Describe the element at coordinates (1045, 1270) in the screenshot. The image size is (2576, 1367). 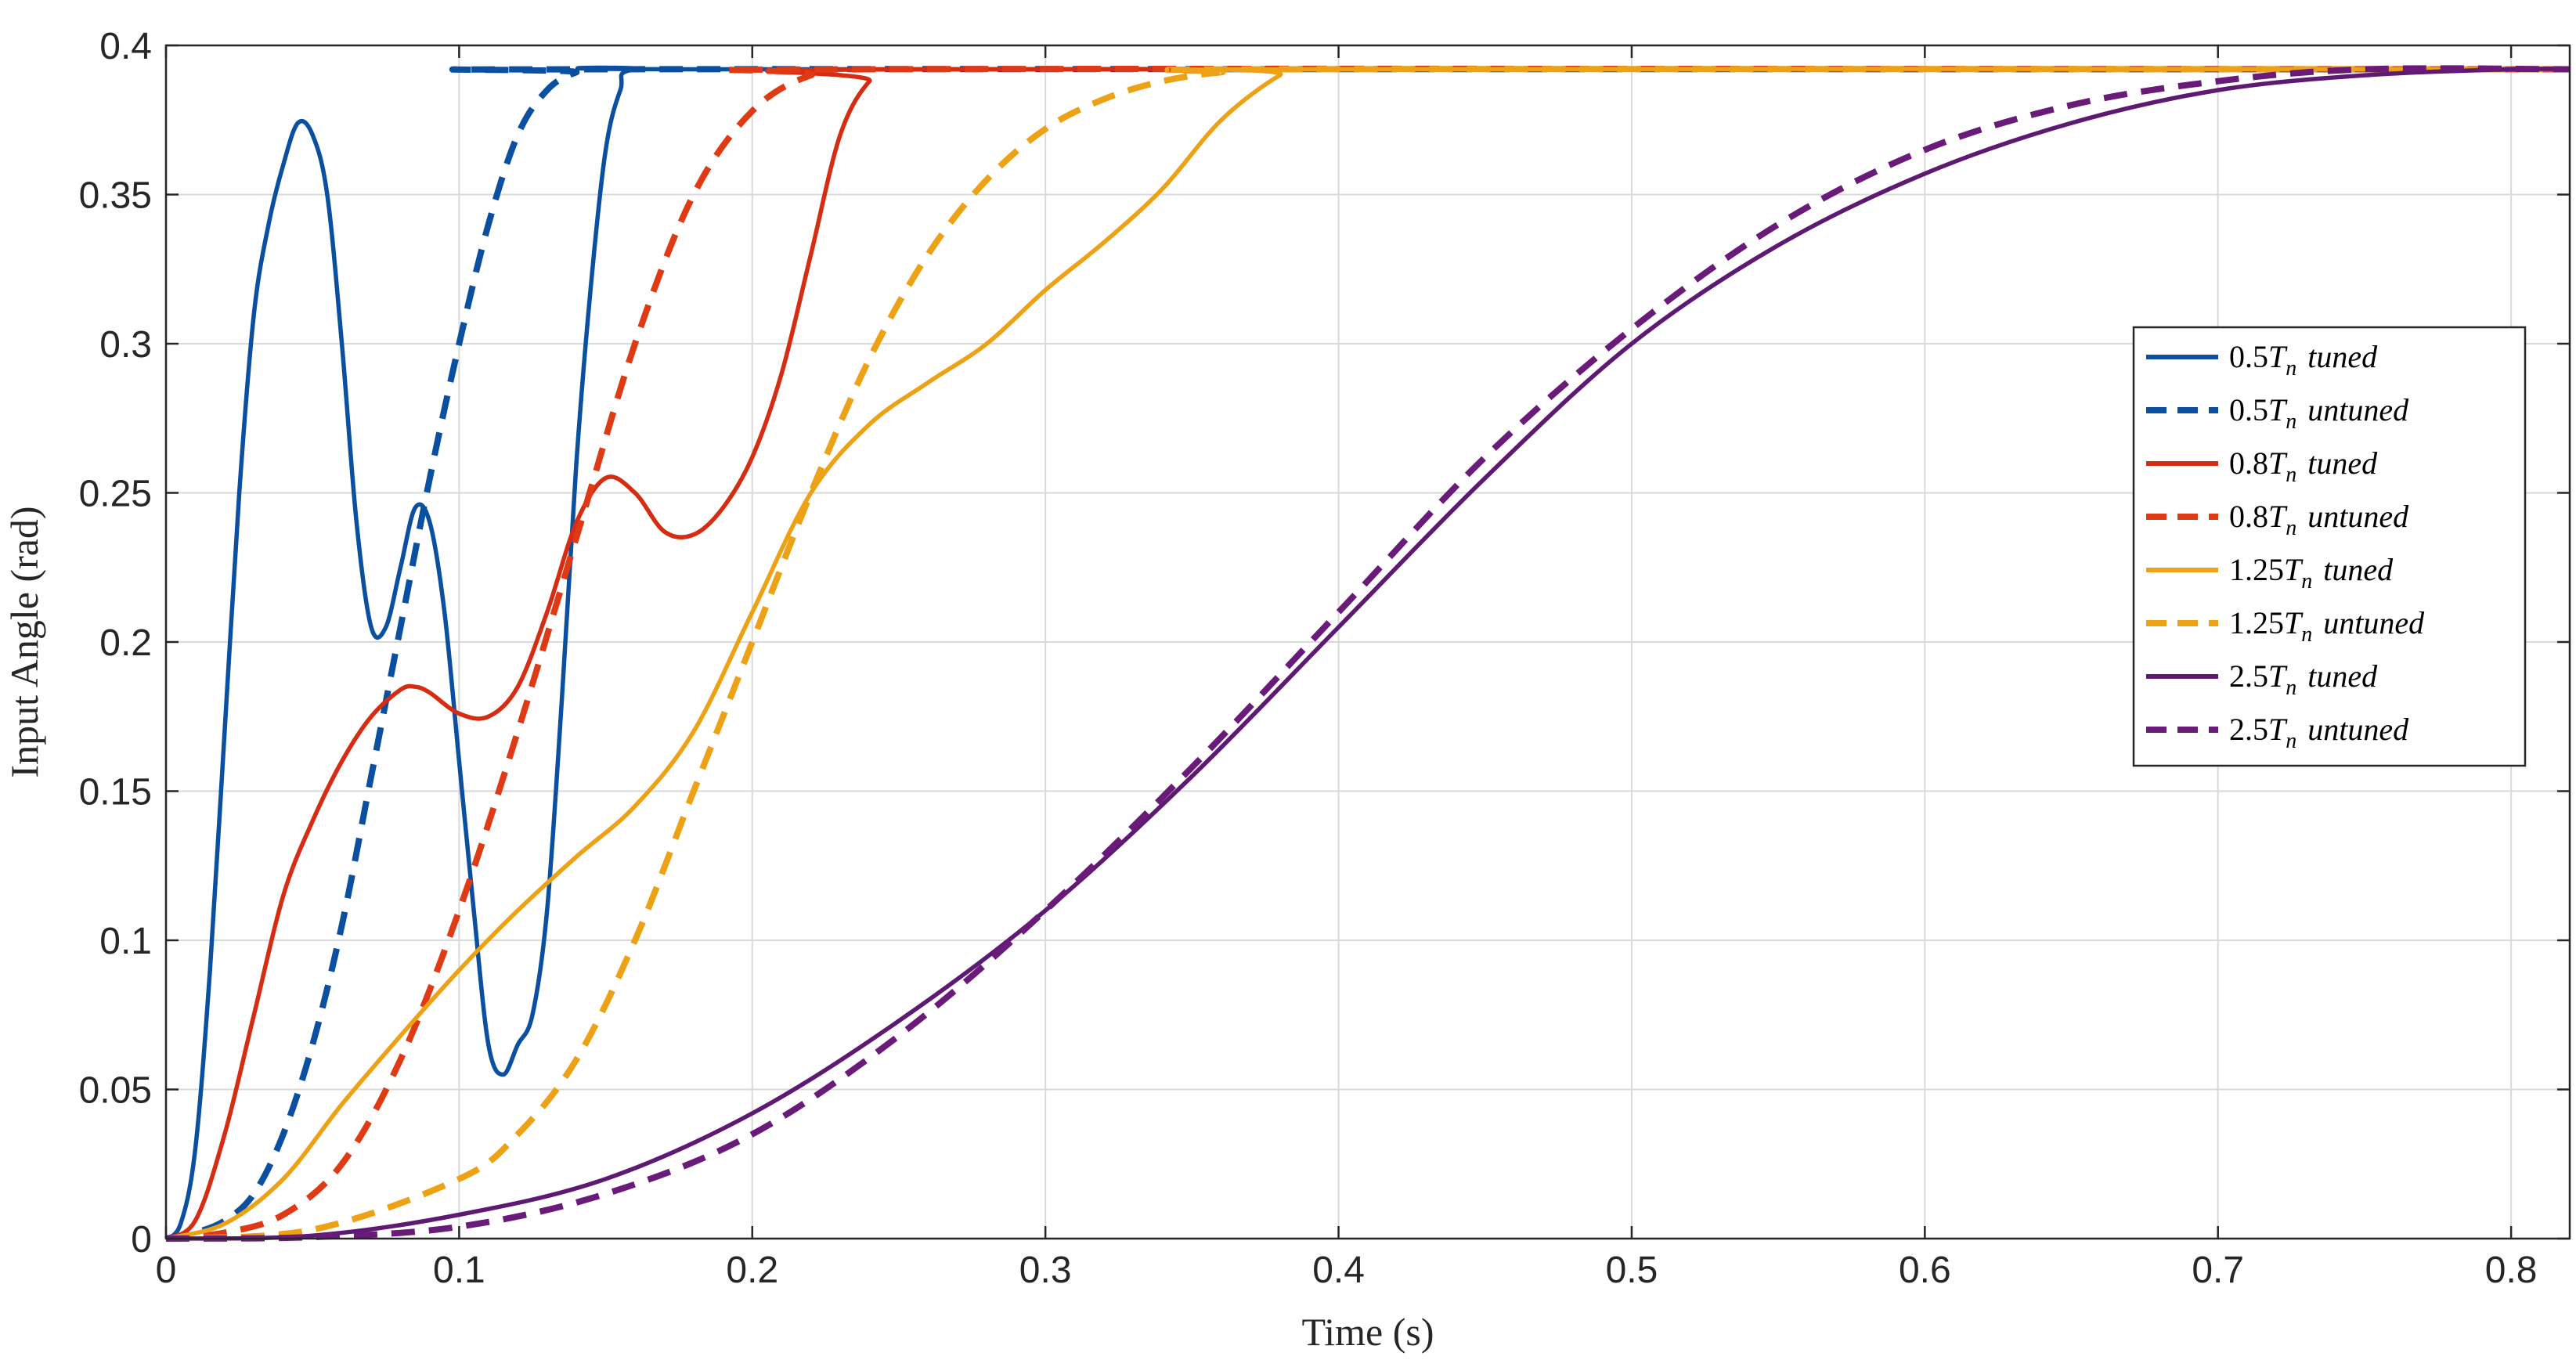
I see `x-tick-label: 0.3` at that location.